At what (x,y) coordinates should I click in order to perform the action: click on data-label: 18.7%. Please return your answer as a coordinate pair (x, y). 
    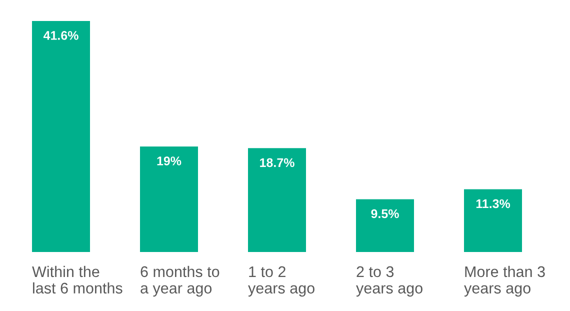
    Looking at the image, I should click on (277, 163).